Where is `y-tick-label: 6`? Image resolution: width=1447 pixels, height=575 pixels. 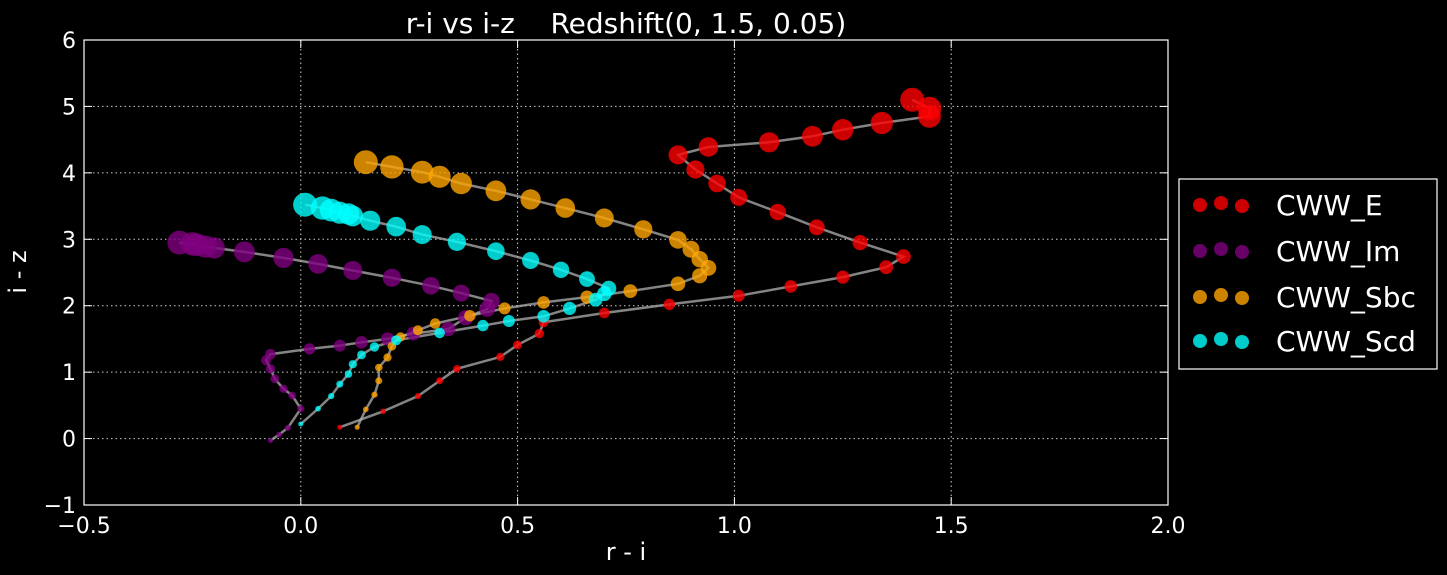
y-tick-label: 6 is located at coordinates (69, 41).